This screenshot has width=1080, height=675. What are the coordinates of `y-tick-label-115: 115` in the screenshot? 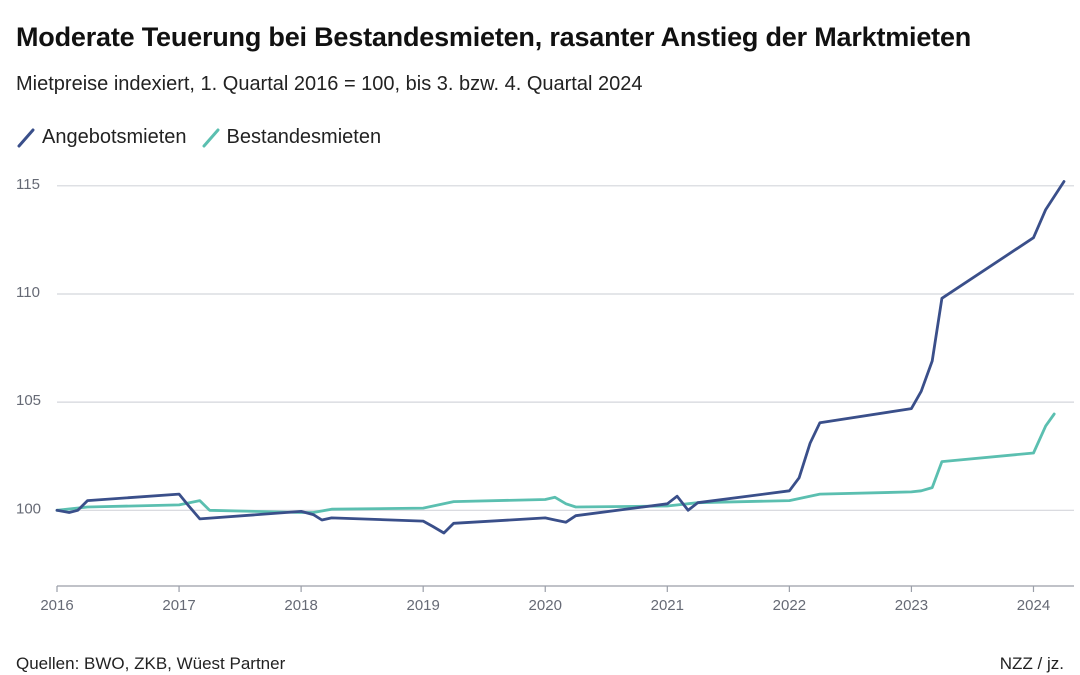 It's located at (28, 184).